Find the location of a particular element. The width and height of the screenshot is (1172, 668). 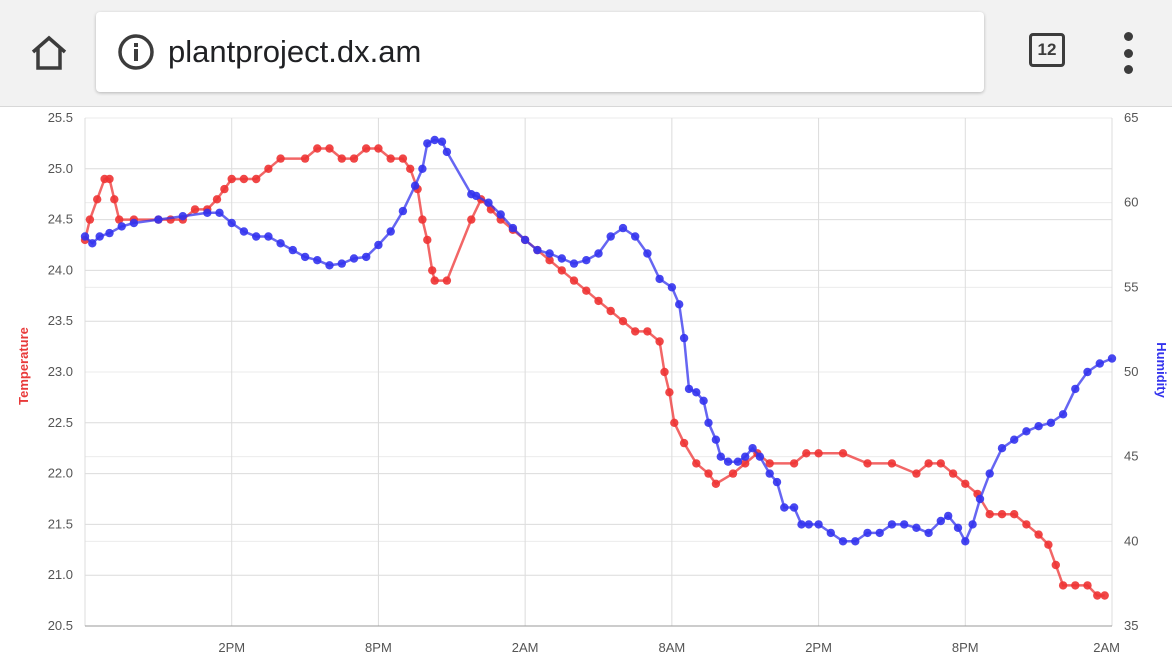

home-button is located at coordinates (49, 53).